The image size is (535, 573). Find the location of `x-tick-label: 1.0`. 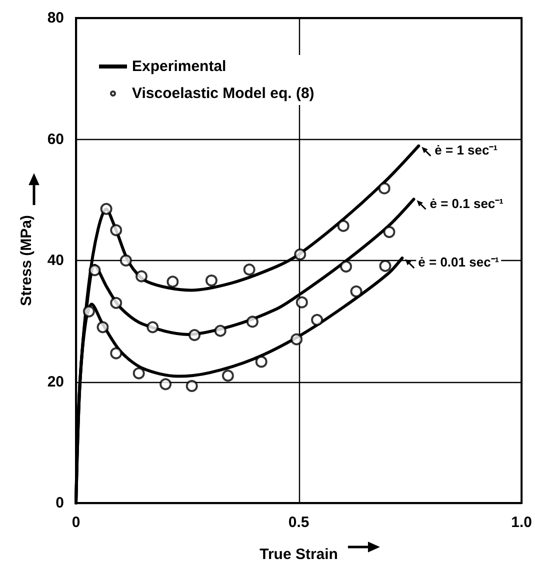

x-tick-label: 1.0 is located at coordinates (521, 522).